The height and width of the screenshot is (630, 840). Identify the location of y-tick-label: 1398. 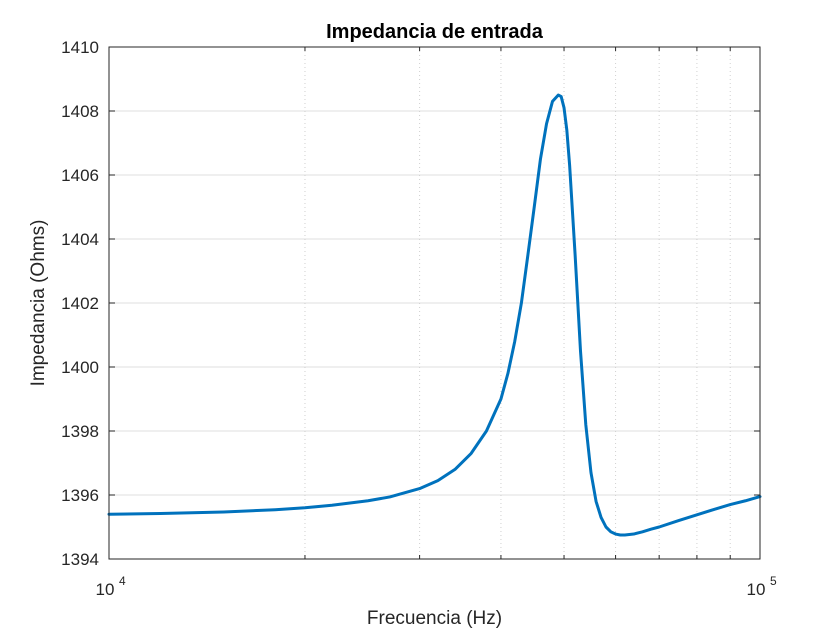
(80, 431).